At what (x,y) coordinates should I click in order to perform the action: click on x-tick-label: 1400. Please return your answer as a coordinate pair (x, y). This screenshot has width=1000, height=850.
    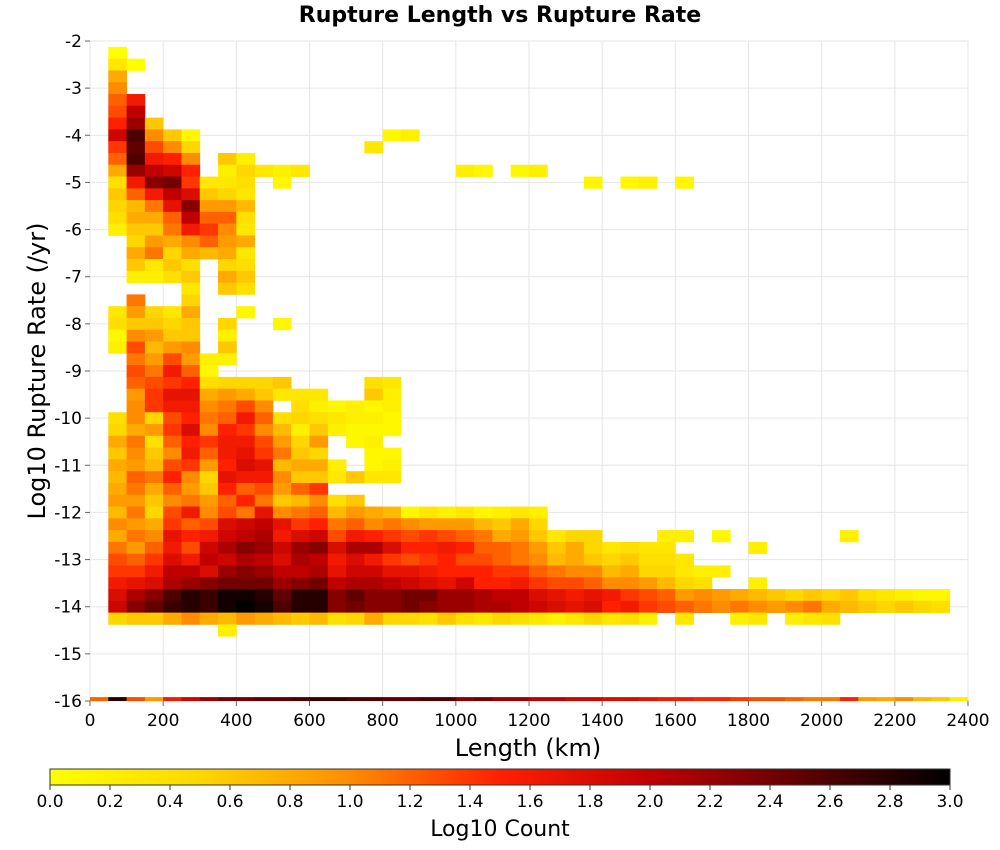
    Looking at the image, I should click on (602, 721).